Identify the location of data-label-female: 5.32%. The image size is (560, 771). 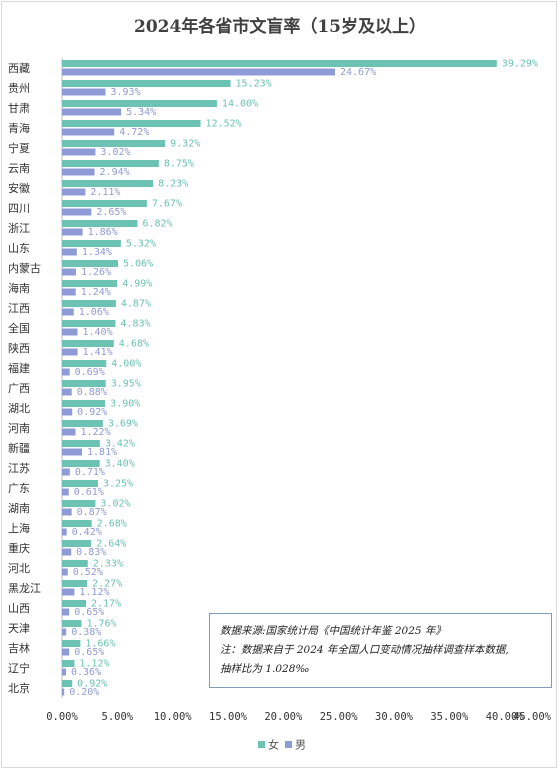
(141, 244).